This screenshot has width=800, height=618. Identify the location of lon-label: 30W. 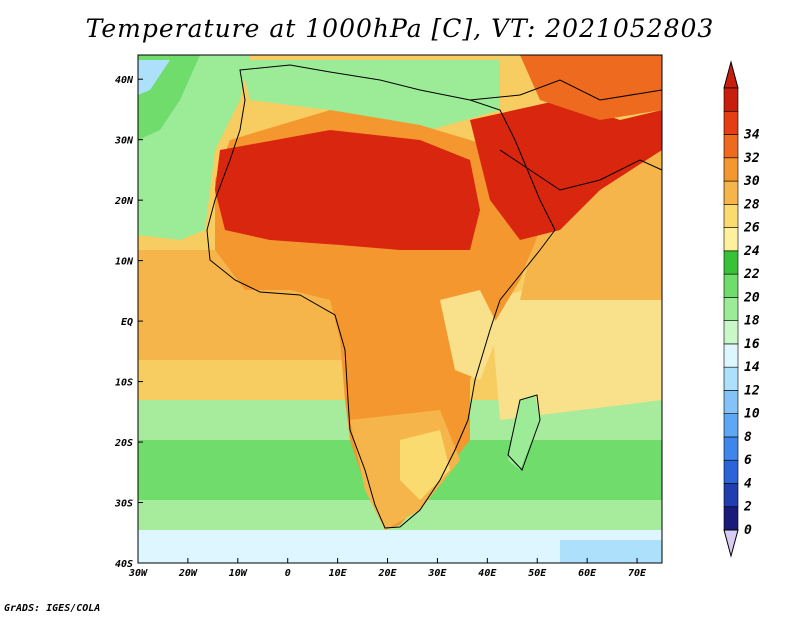
(138, 573).